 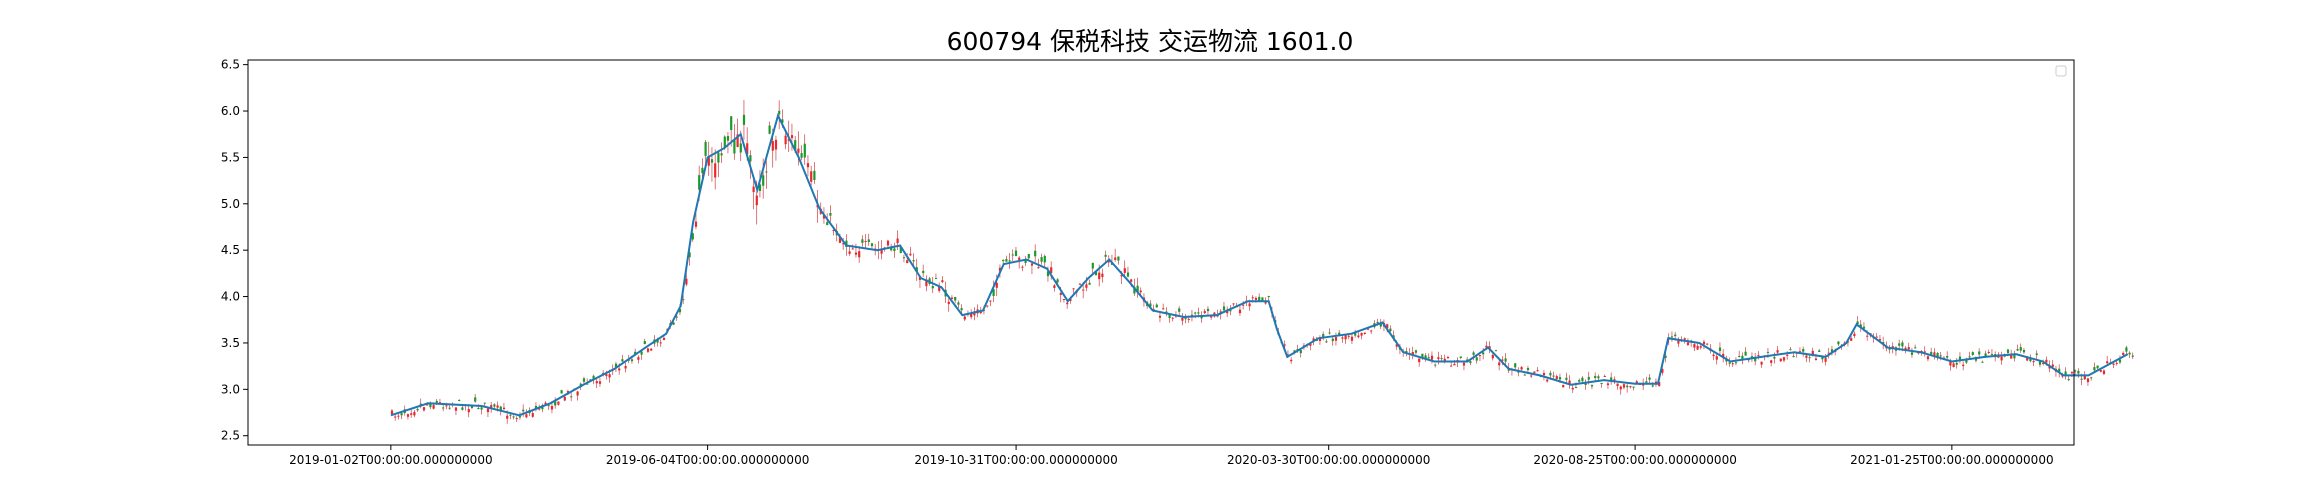 What do you see at coordinates (230, 297) in the screenshot?
I see `y-tick-label: 4.0` at bounding box center [230, 297].